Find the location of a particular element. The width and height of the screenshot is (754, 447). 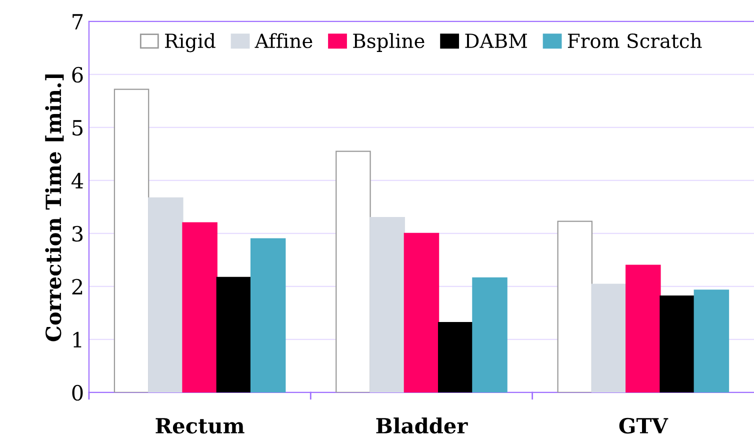

y-tick-label: 0 is located at coordinates (77, 392).